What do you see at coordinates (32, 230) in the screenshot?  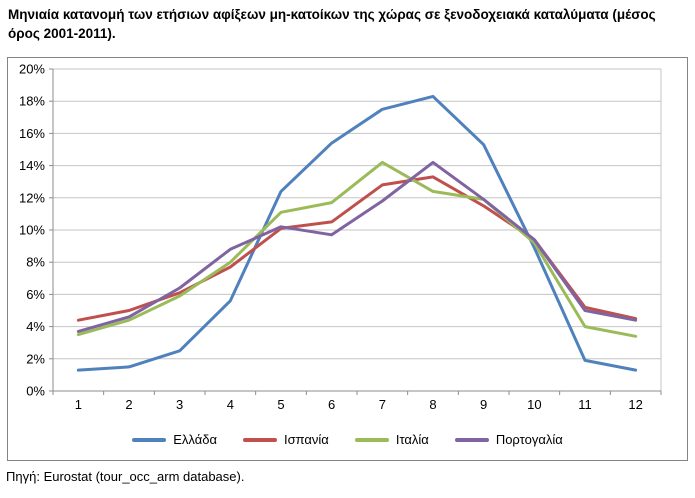 I see `y-axis-label-10: 10%` at bounding box center [32, 230].